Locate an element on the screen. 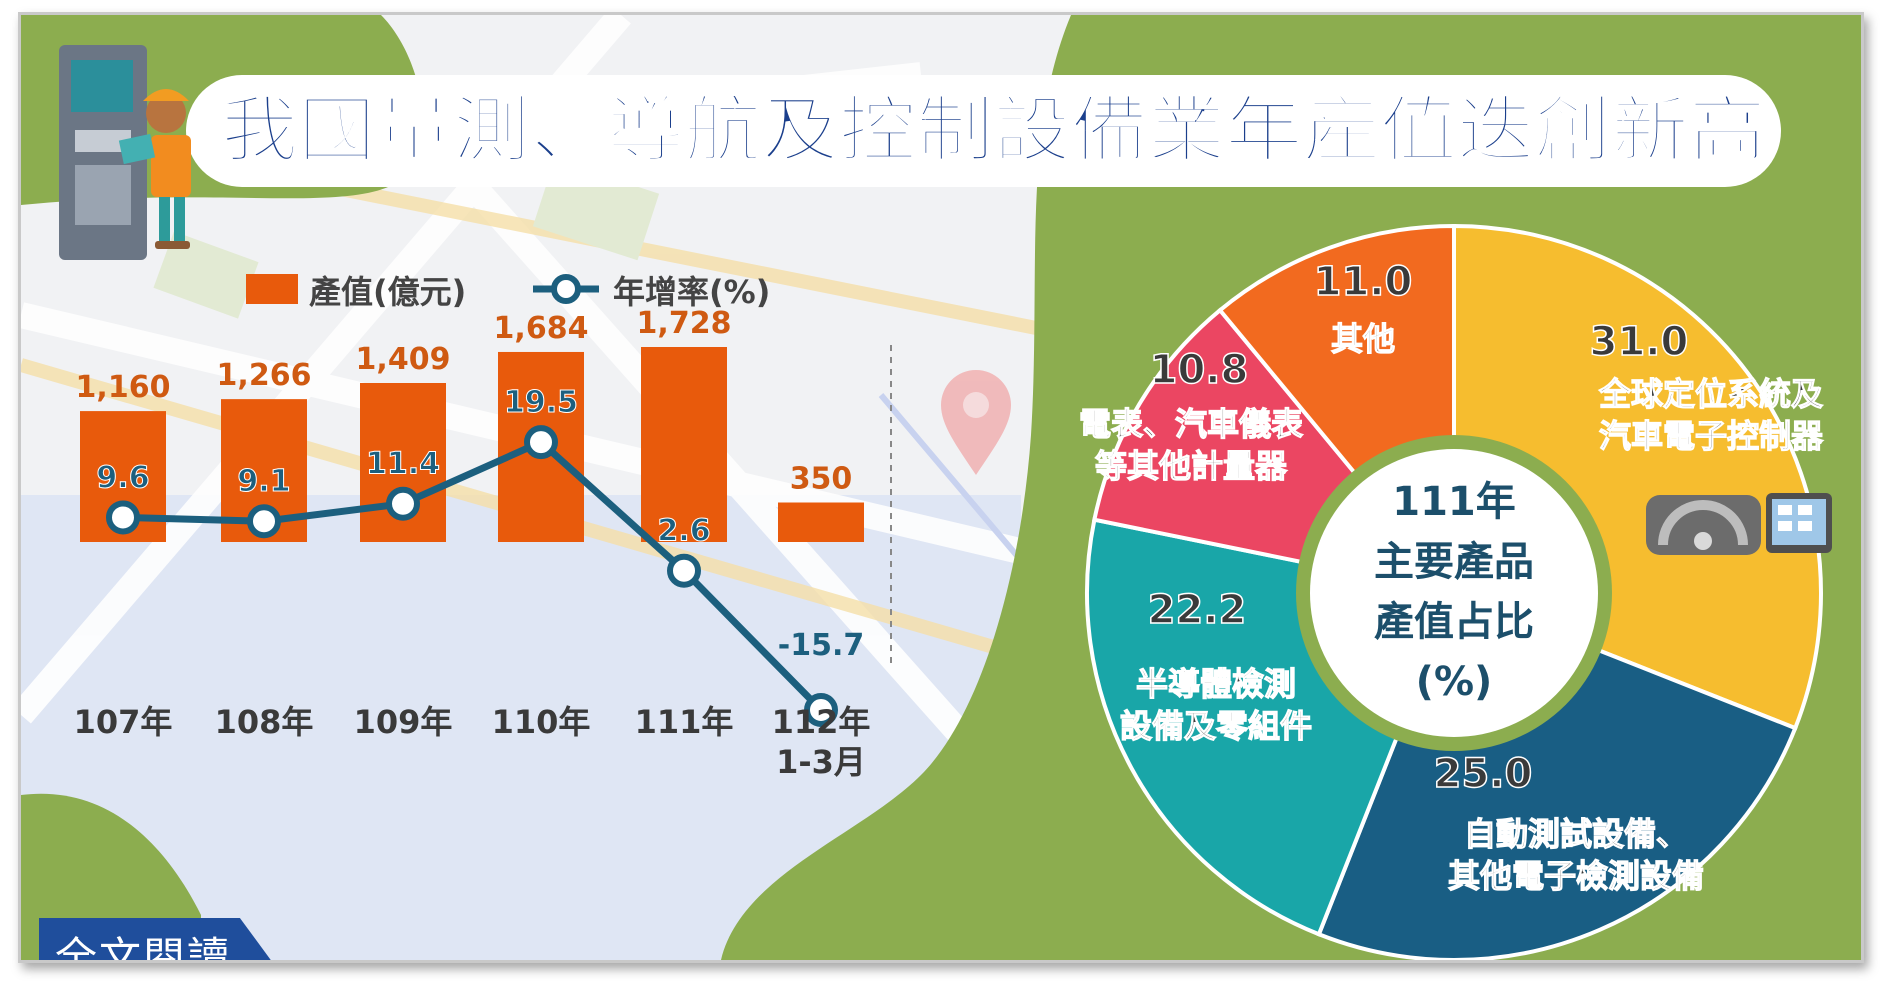  dashboard-icon is located at coordinates (1703, 525).